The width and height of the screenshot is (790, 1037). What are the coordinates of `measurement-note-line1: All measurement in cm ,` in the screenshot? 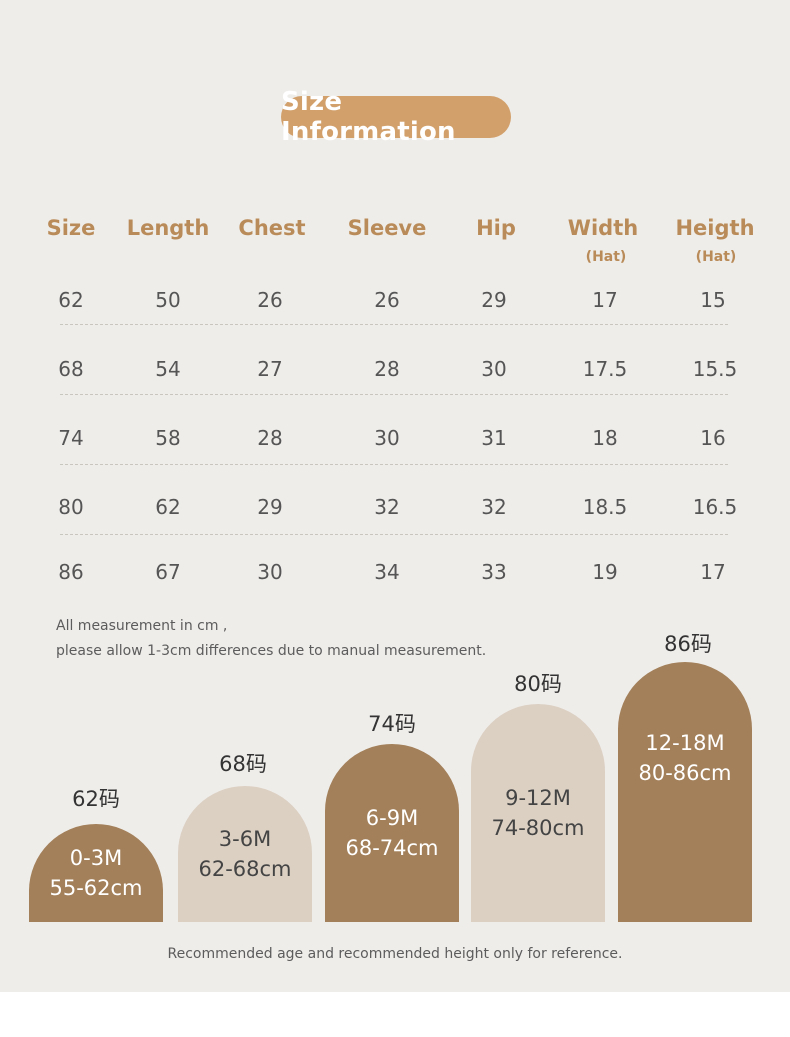 It's located at (142, 626).